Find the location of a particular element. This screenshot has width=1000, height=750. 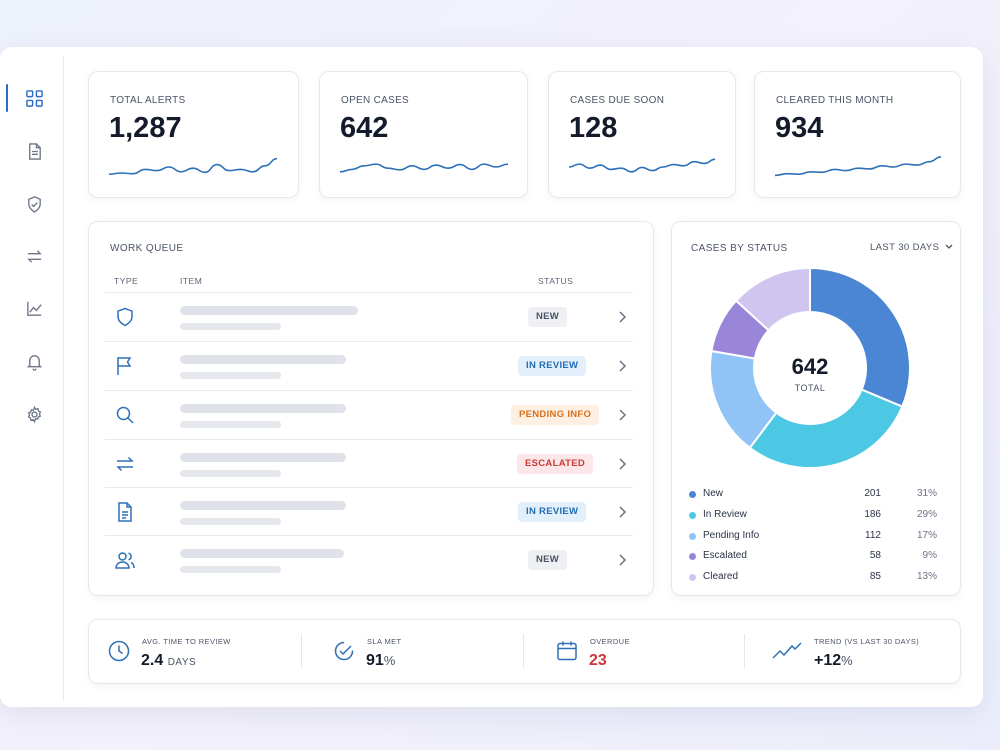

sidebar-item-documents is located at coordinates (34, 151).